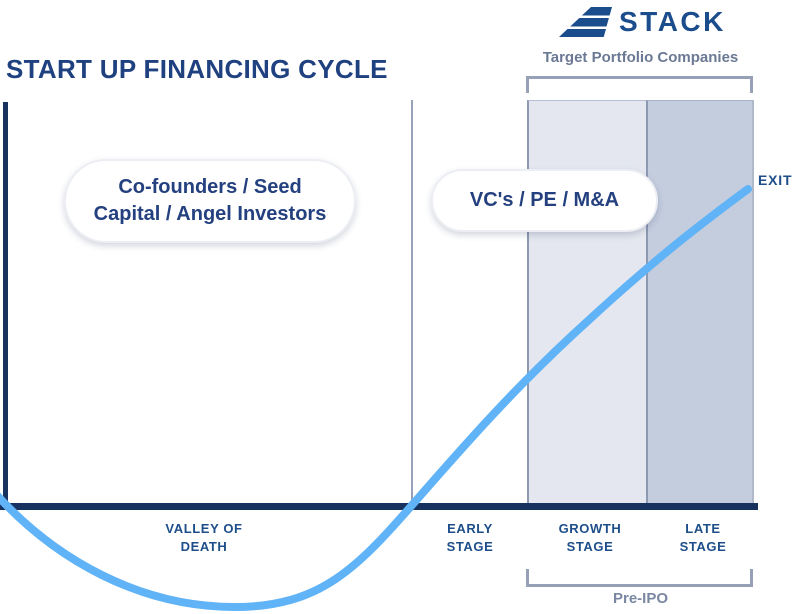  What do you see at coordinates (5, 304) in the screenshot?
I see `y-axis` at bounding box center [5, 304].